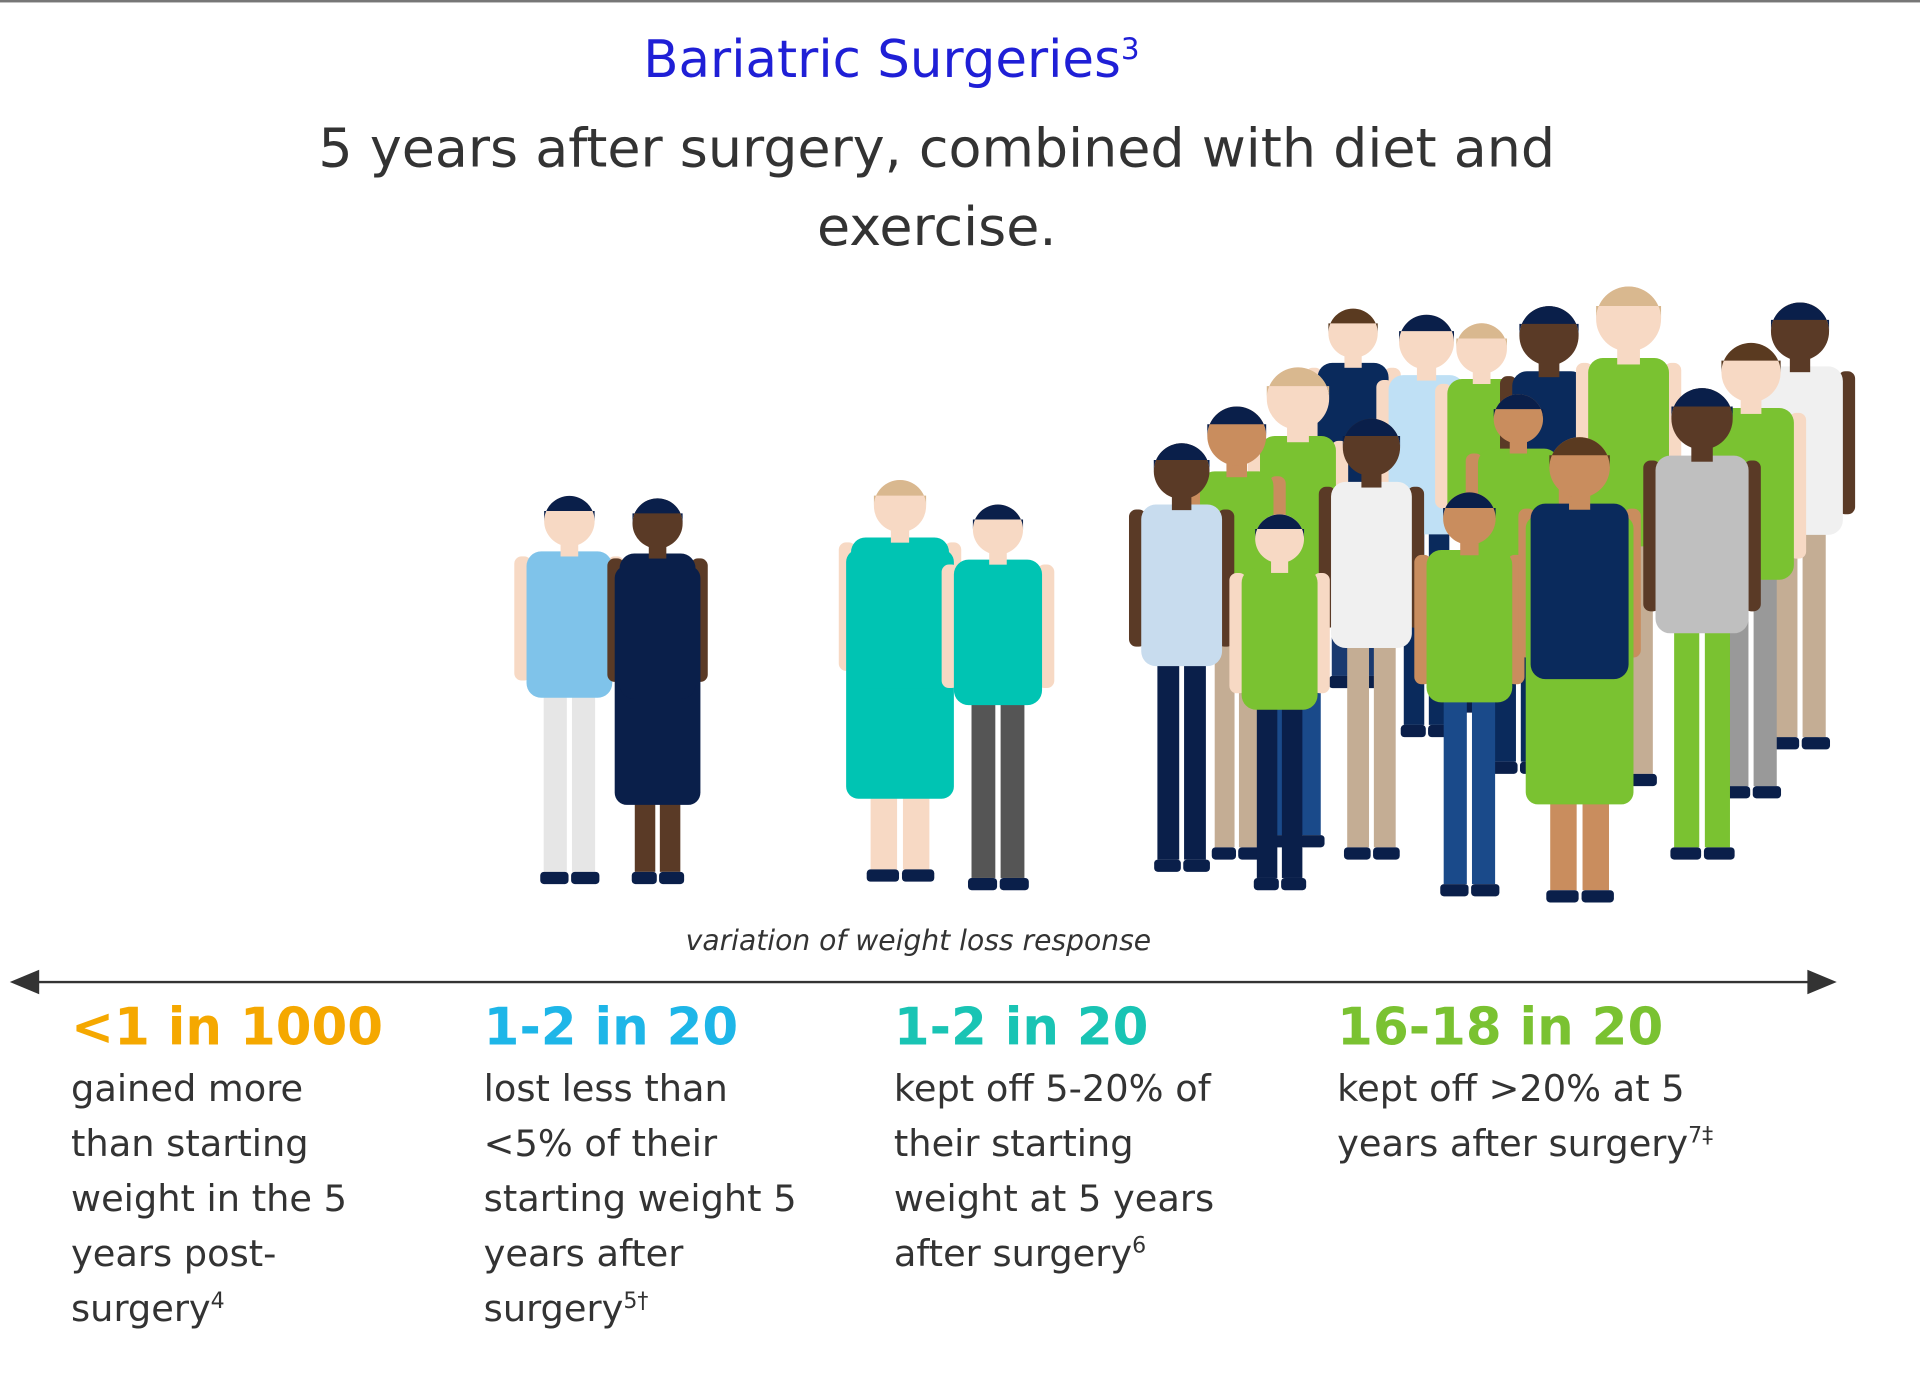 The height and width of the screenshot is (1376, 1920). Describe the element at coordinates (923, 982) in the screenshot. I see `axis-arrow` at that location.